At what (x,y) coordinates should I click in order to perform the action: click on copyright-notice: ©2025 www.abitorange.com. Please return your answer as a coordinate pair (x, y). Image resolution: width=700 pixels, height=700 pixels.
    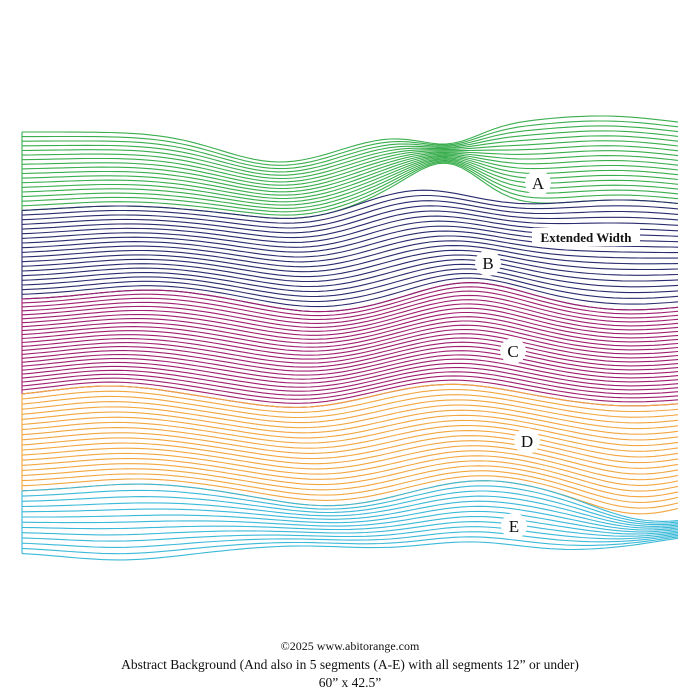
    Looking at the image, I should click on (350, 646).